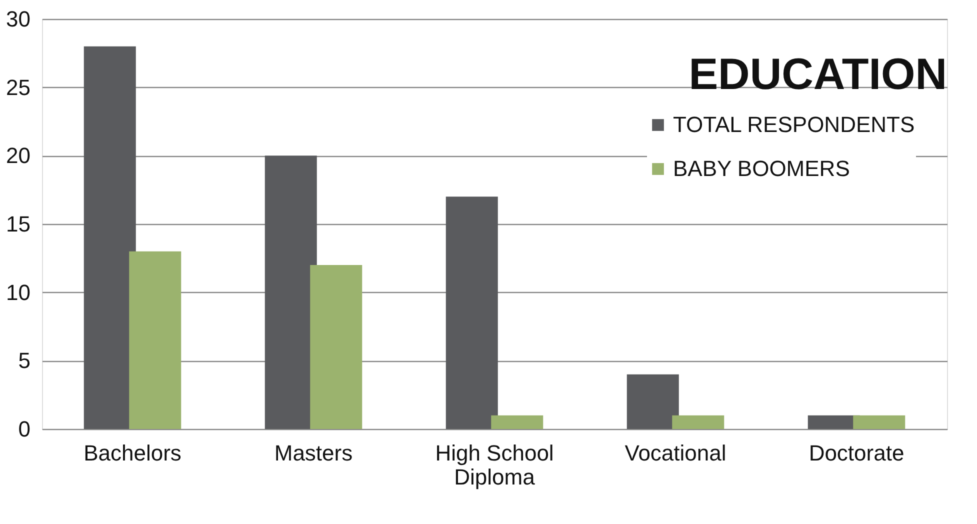 This screenshot has height=524, width=977. Describe the element at coordinates (24, 429) in the screenshot. I see `y-tick-label: 0` at that location.